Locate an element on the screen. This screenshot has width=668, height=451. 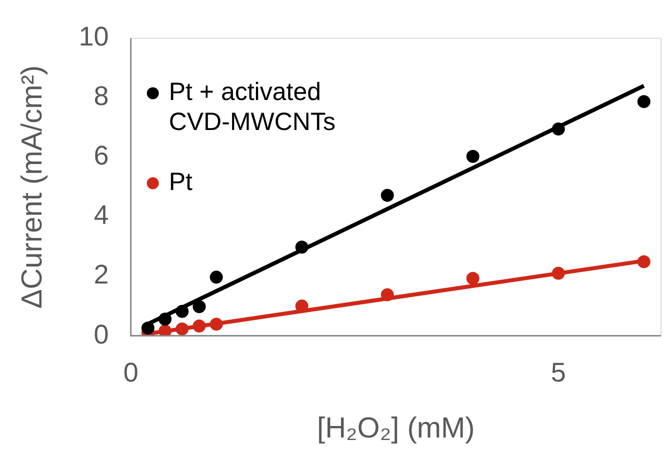
y-tick-label: 8 is located at coordinates (101, 96).